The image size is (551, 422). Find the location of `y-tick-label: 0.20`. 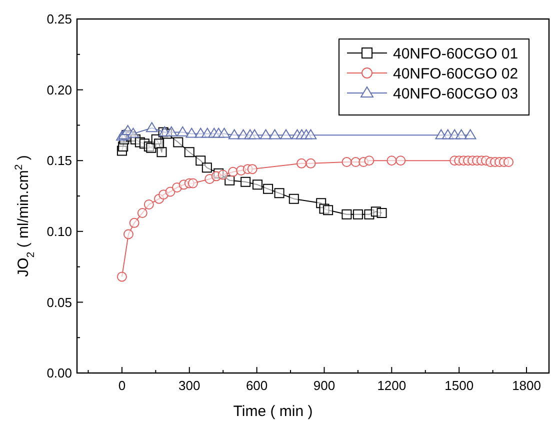

y-tick-label: 0.20 is located at coordinates (59, 90).